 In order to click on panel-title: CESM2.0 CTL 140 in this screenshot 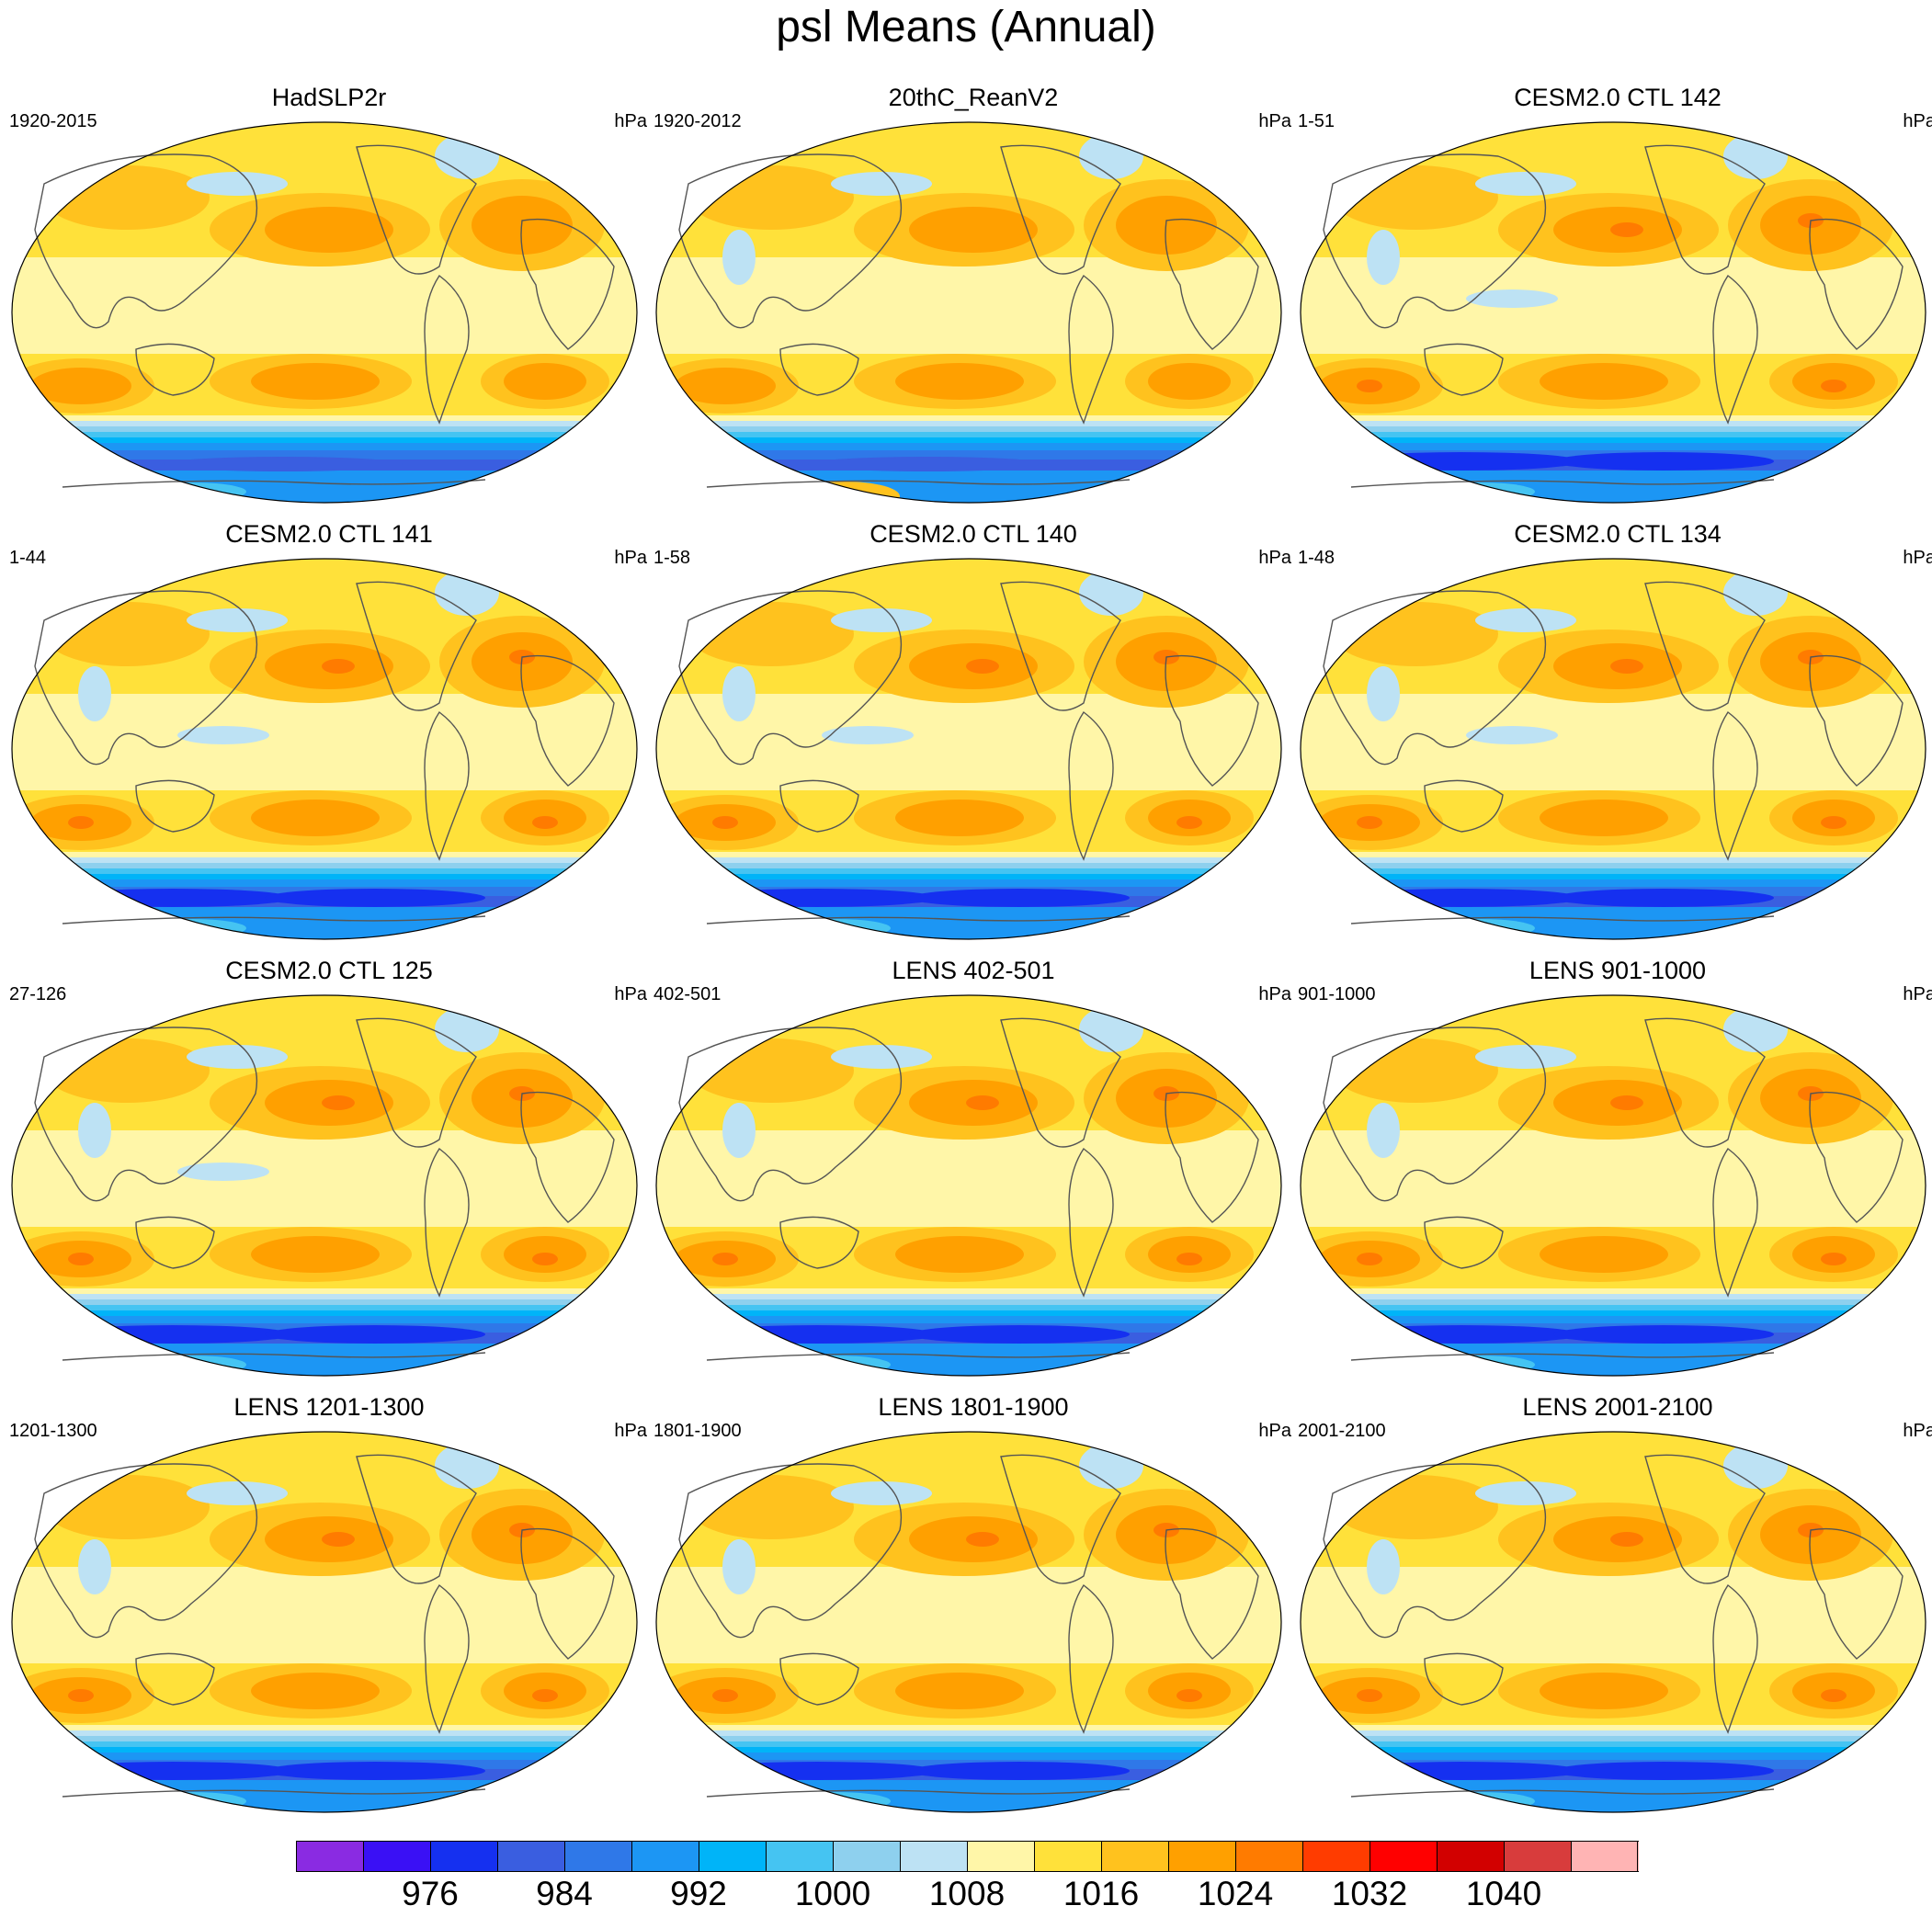, I will do `click(973, 534)`.